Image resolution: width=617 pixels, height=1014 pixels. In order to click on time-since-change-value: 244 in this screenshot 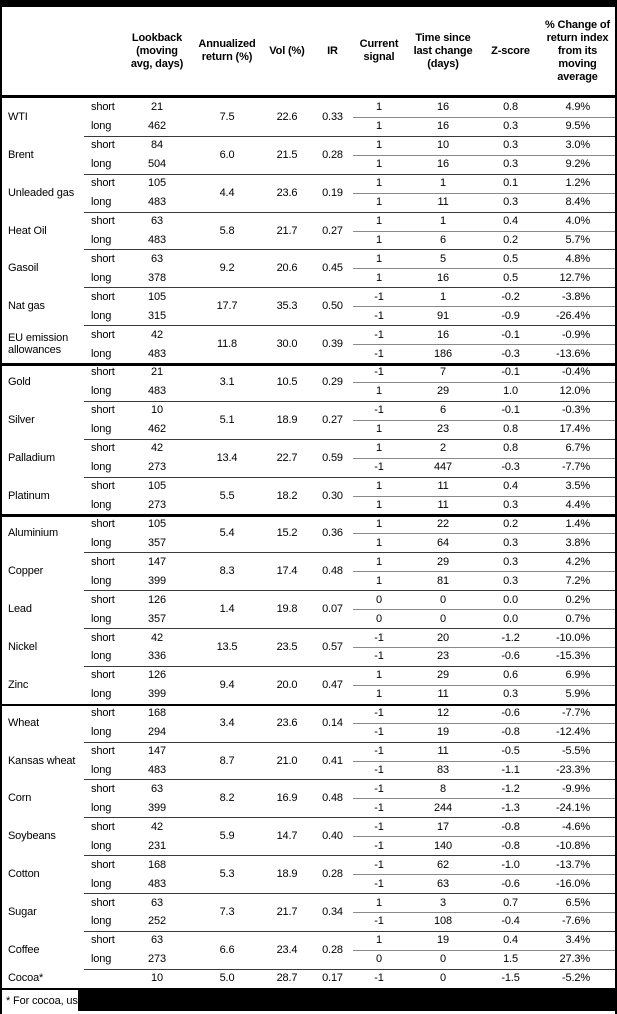, I will do `click(443, 807)`.